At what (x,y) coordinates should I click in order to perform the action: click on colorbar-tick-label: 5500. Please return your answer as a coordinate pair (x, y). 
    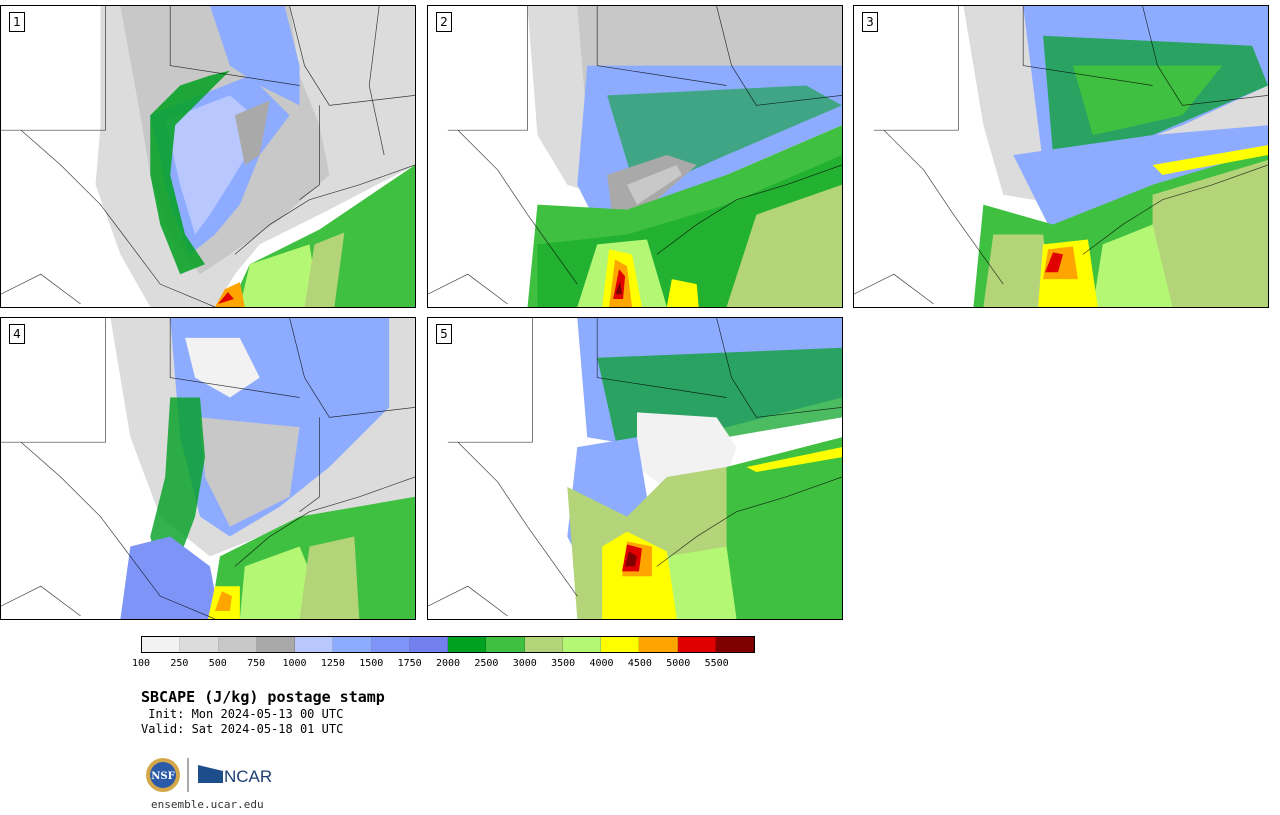
    Looking at the image, I should click on (716, 663).